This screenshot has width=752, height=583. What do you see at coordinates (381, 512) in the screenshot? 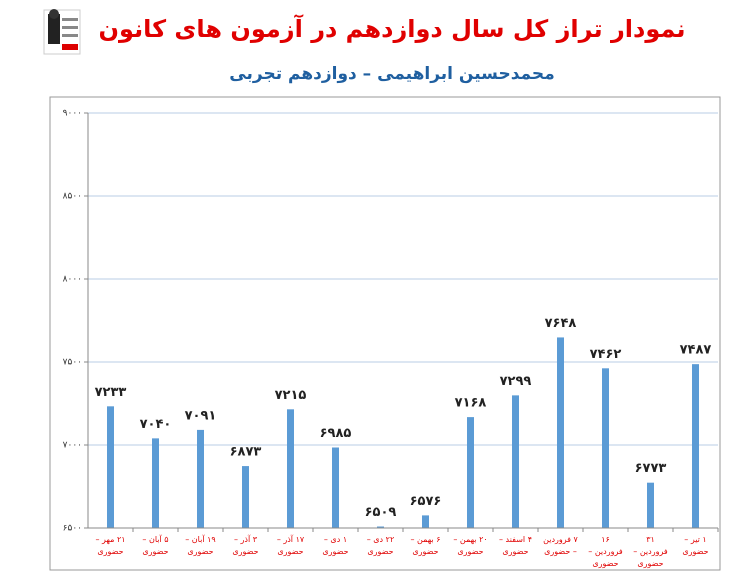
I see `data-label: ۶۵۰۹` at bounding box center [381, 512].